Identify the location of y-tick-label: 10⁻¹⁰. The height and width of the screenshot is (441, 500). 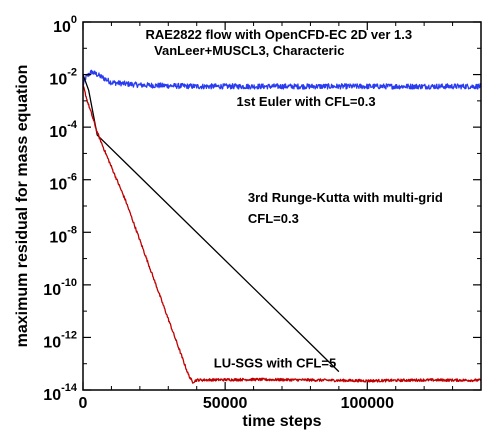
(60, 288).